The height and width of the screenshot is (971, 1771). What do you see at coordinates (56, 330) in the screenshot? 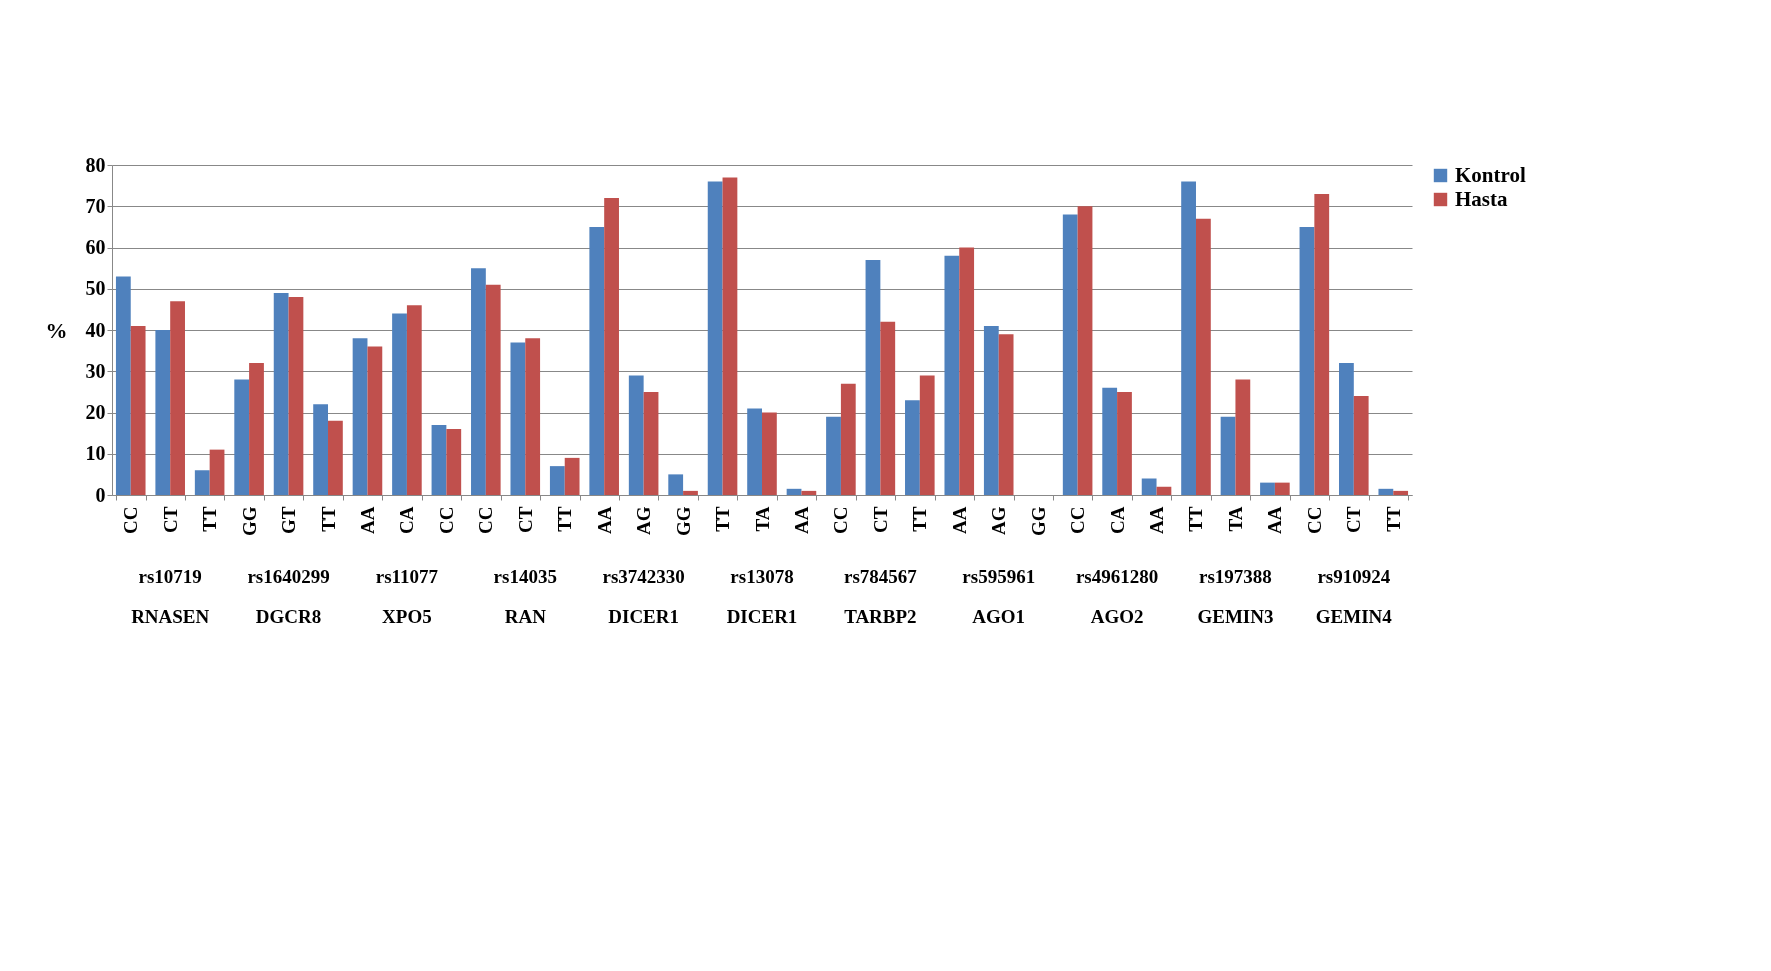
I see `y-axis-title: %` at bounding box center [56, 330].